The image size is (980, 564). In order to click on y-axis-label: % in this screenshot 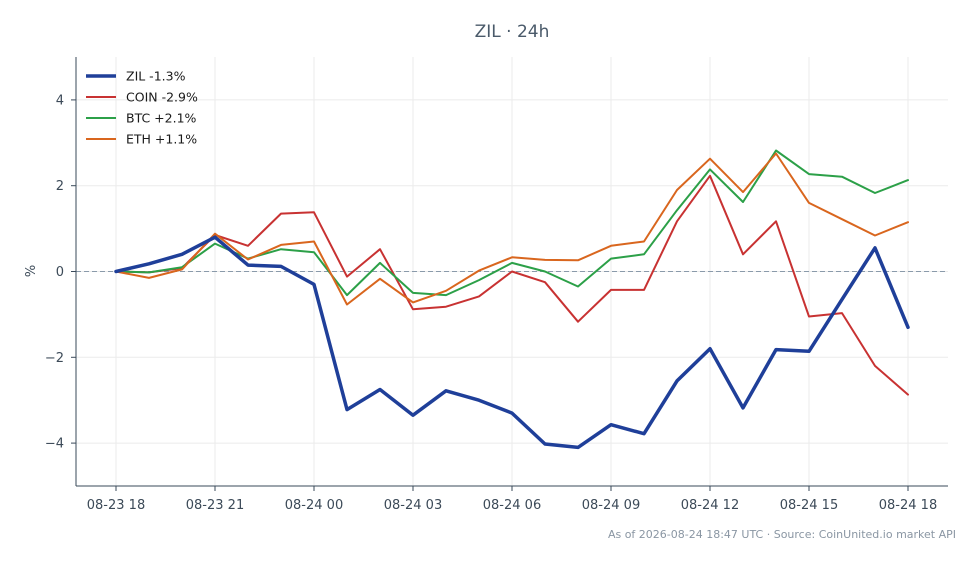, I will do `click(31, 271)`.